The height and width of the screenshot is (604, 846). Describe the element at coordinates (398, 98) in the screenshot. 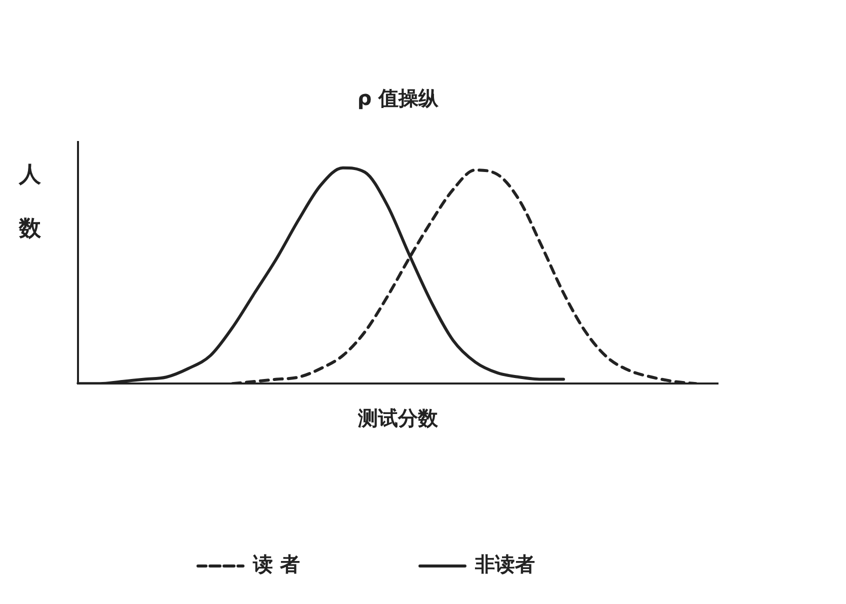

I see `chart-title: ρ 值操纵` at that location.